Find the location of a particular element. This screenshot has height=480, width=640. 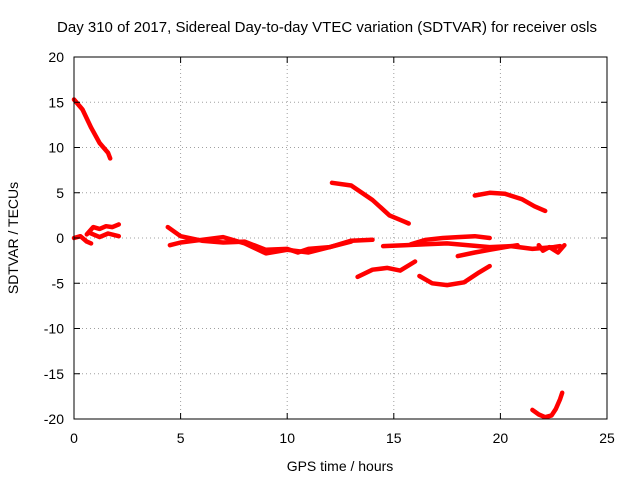

x-tick-label: 5 is located at coordinates (181, 438).